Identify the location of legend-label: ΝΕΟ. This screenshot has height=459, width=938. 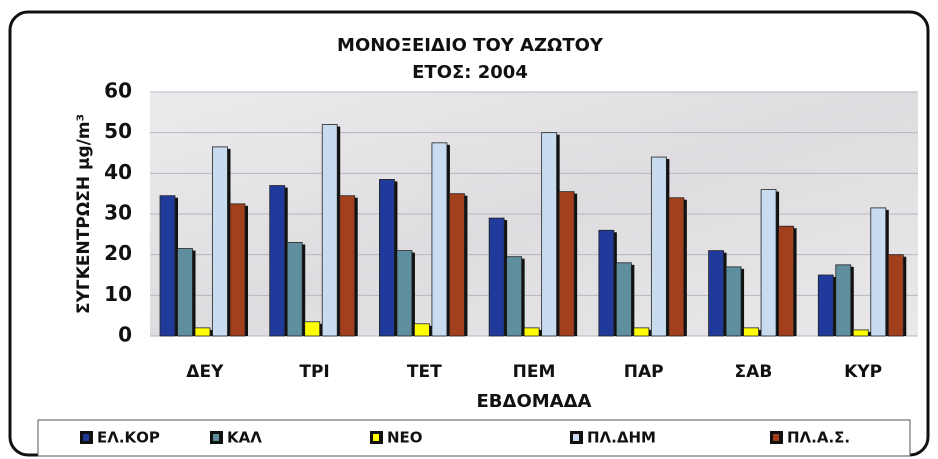
(405, 438).